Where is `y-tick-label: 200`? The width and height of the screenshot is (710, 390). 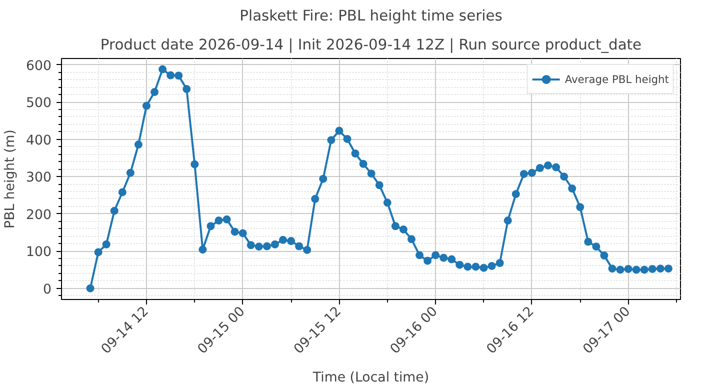 y-tick-label: 200 is located at coordinates (39, 215).